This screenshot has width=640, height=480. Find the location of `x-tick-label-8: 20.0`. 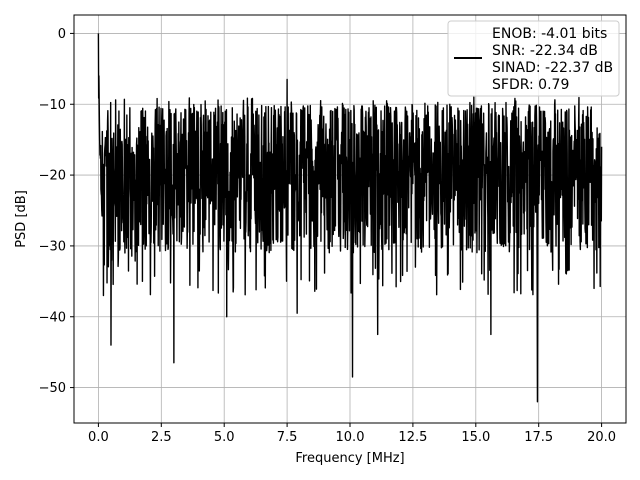

x-tick-label-8: 20.0 is located at coordinates (601, 437).